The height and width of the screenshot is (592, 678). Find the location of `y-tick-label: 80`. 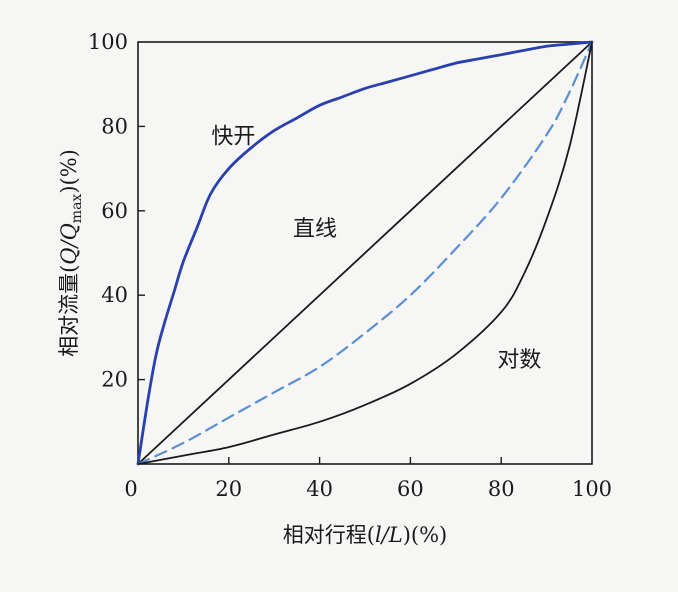

y-tick-label: 80 is located at coordinates (114, 126).